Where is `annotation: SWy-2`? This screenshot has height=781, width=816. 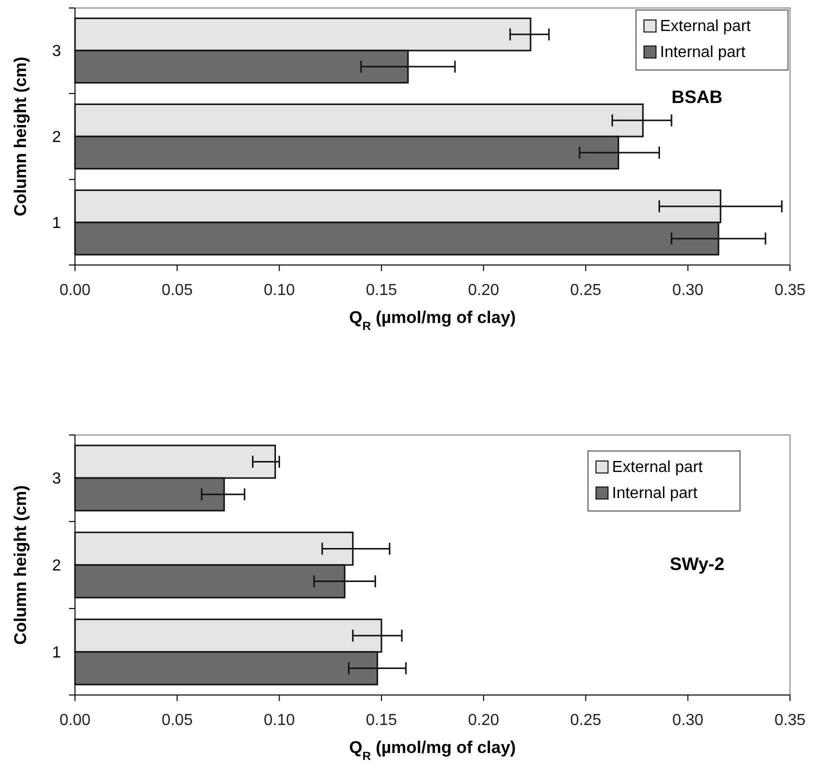
annotation: SWy-2 is located at coordinates (697, 564).